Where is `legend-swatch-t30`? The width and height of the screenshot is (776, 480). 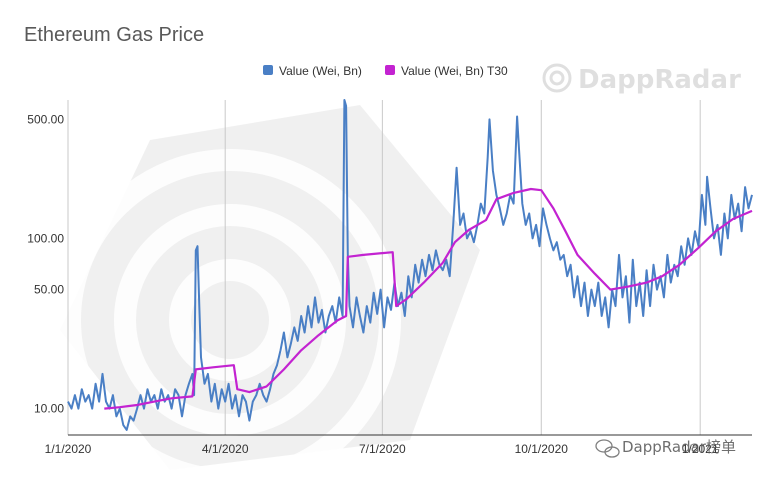 legend-swatch-t30 is located at coordinates (390, 70).